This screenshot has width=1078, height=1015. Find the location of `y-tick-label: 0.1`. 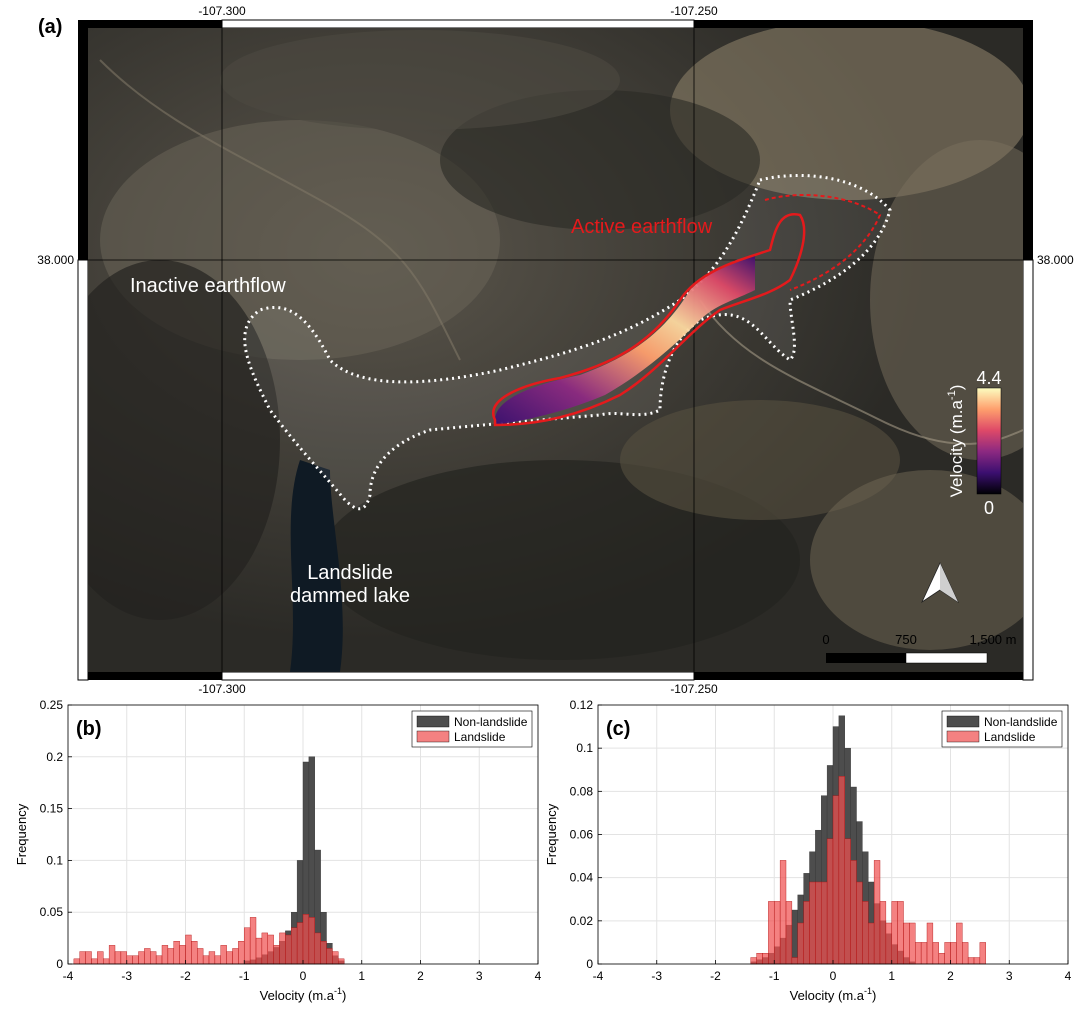

y-tick-label: 0.1 is located at coordinates (54, 860).